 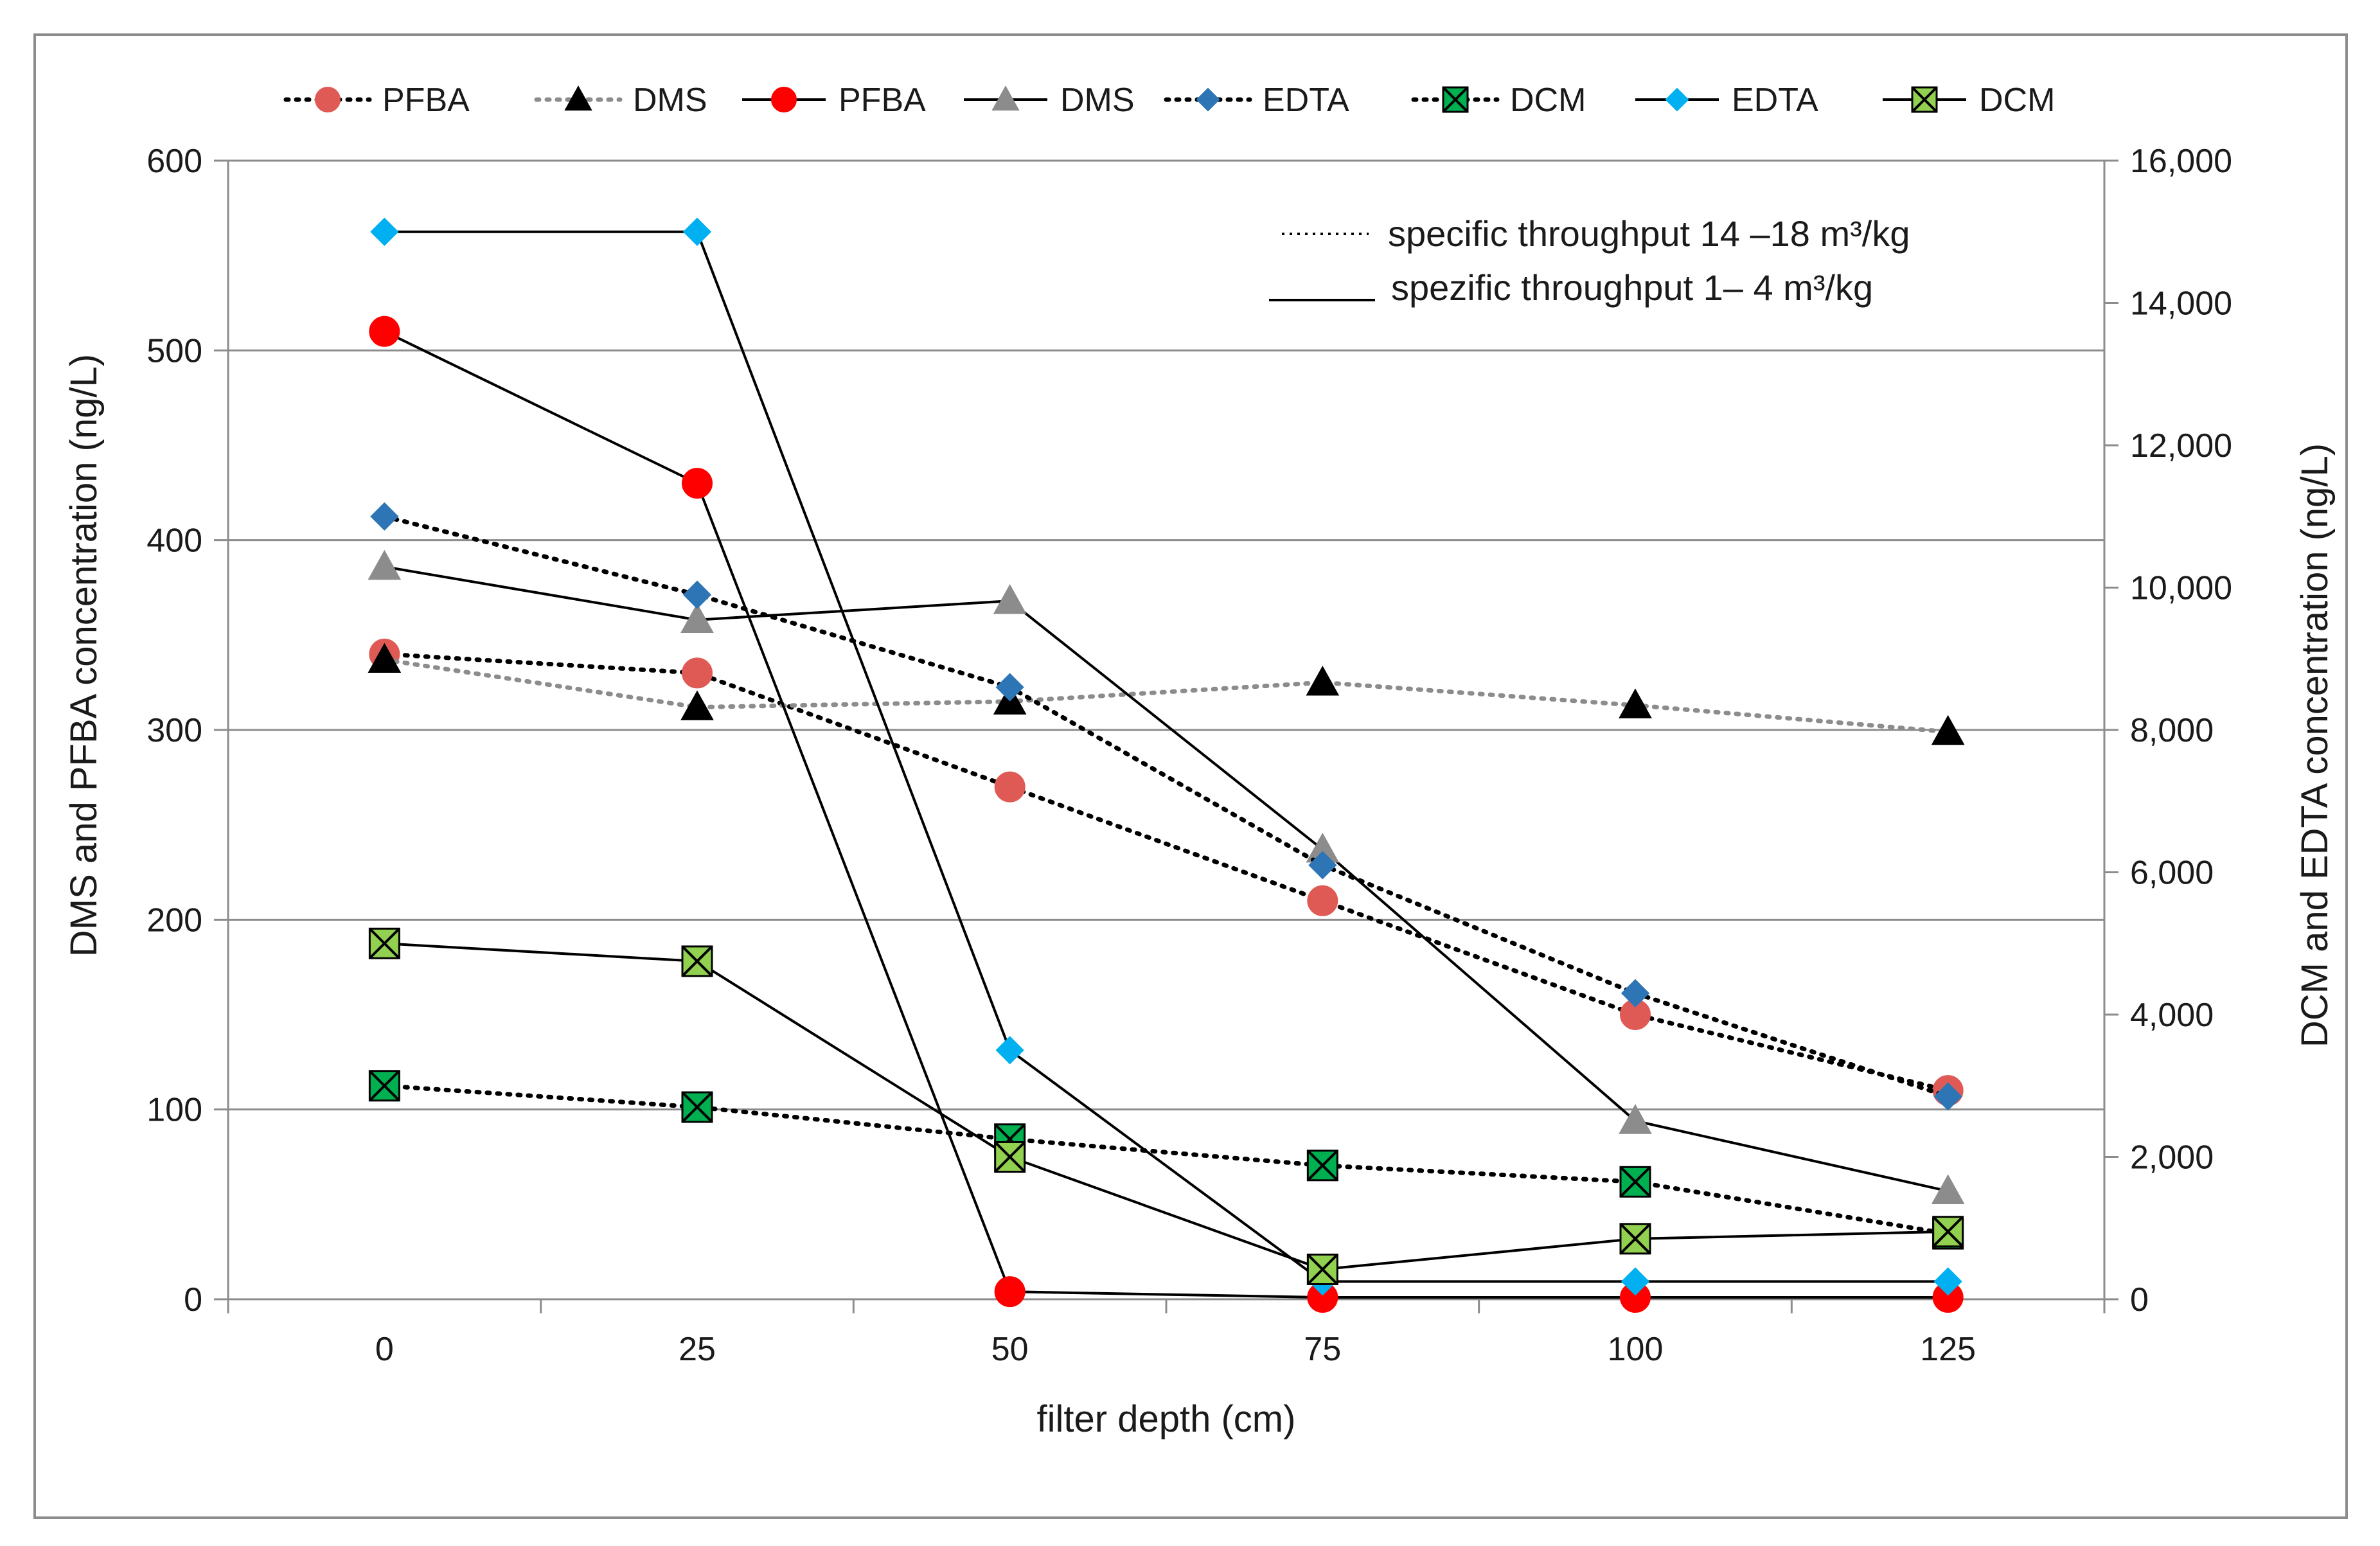 I want to click on x-tick-label-50: 50, so click(x=1010, y=1349).